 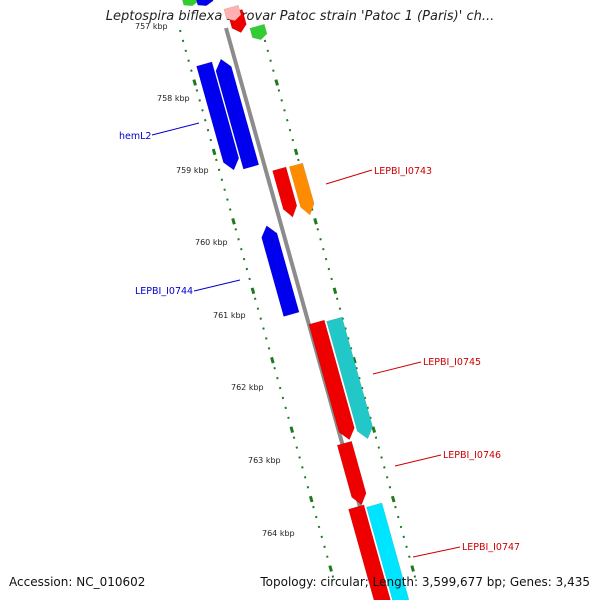 I want to click on gene-blue-b, so click(x=237, y=114).